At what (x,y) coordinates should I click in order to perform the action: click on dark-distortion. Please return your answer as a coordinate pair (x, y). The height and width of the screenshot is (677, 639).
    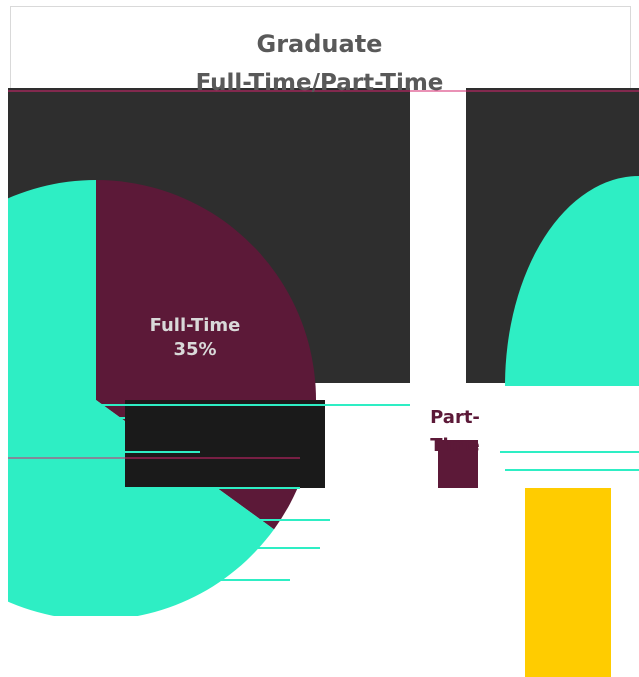
    Looking at the image, I should click on (225, 444).